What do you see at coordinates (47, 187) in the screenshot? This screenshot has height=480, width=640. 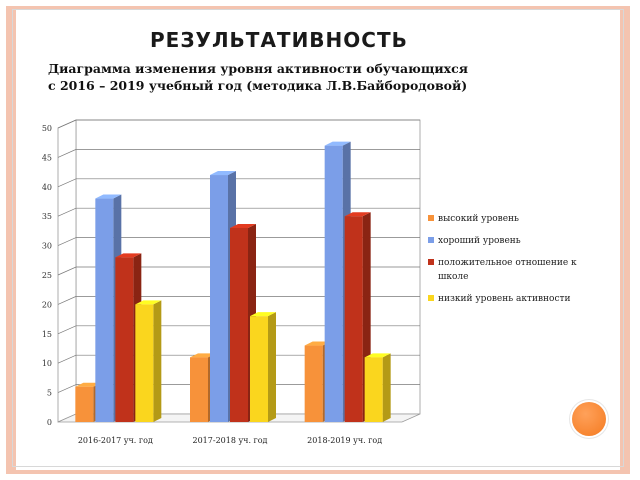 I see `y-tick-label: 40` at bounding box center [47, 187].